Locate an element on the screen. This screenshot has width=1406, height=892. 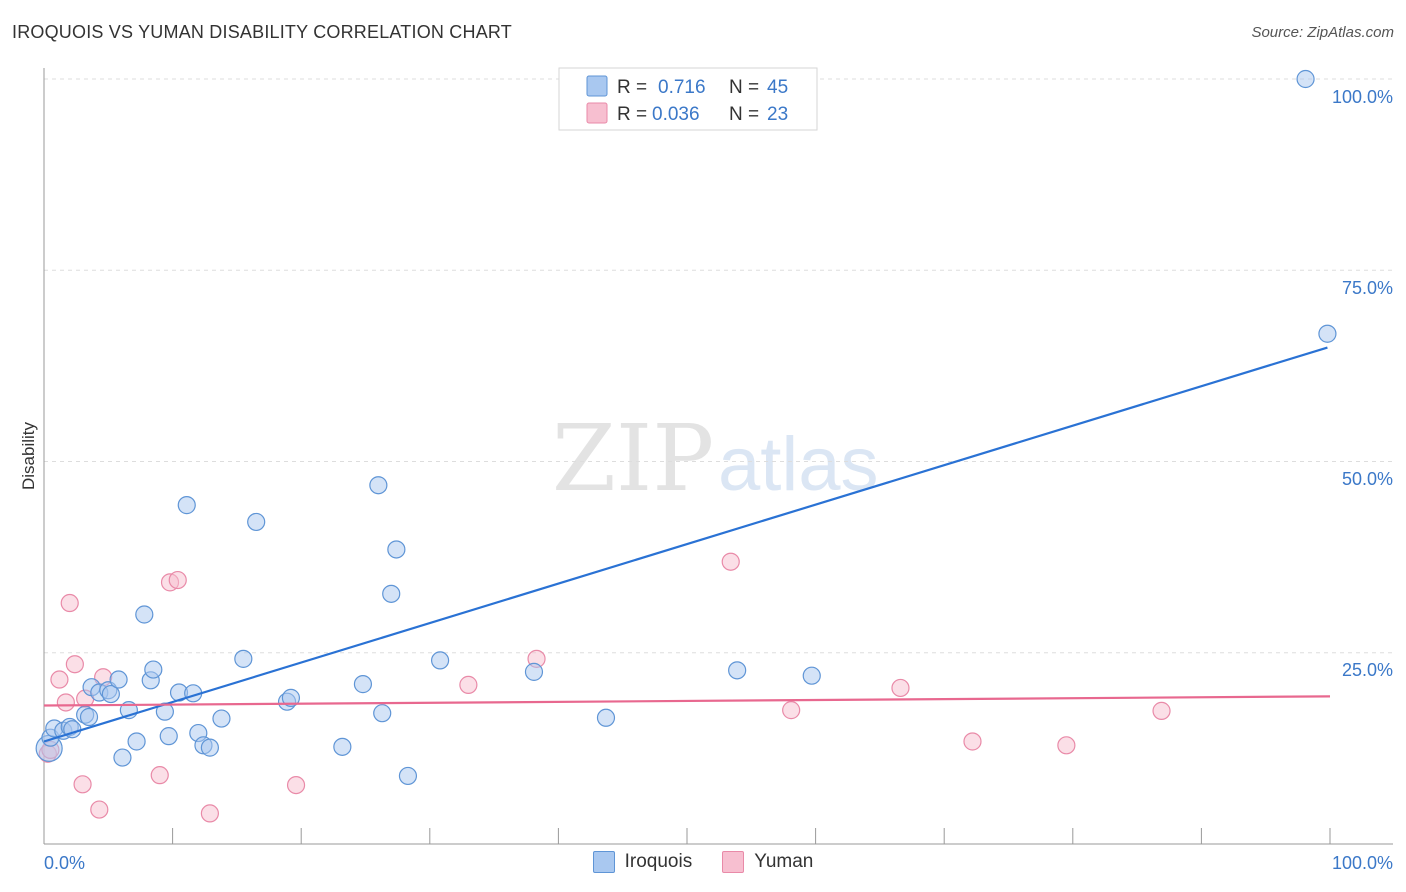
series-legend: Iroquois Yuman is located at coordinates (703, 862).